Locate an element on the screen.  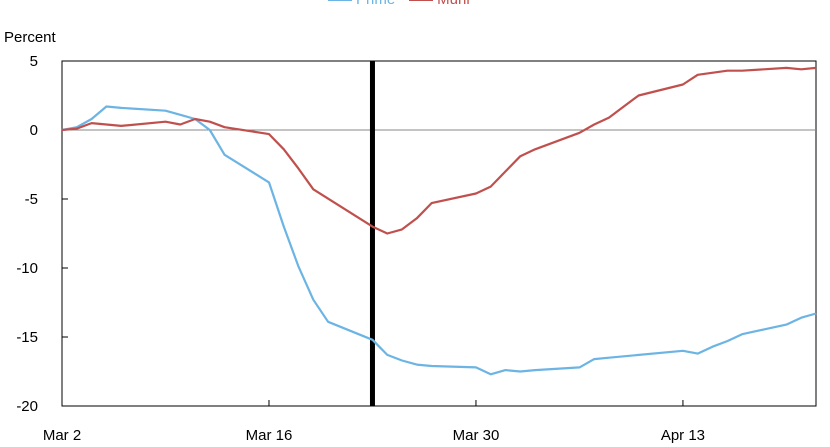
x-tick-label: Mar 16 is located at coordinates (269, 435).